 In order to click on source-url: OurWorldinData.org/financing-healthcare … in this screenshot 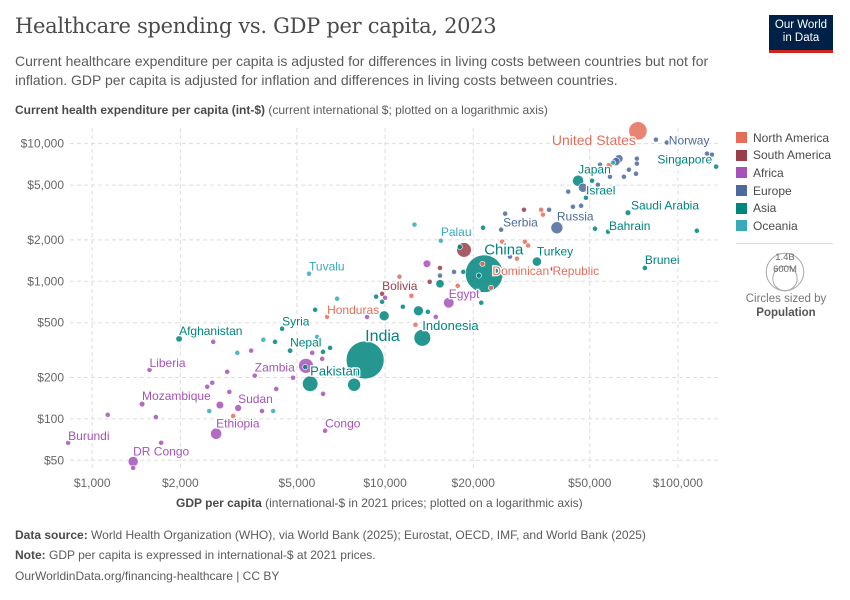, I will do `click(147, 576)`.